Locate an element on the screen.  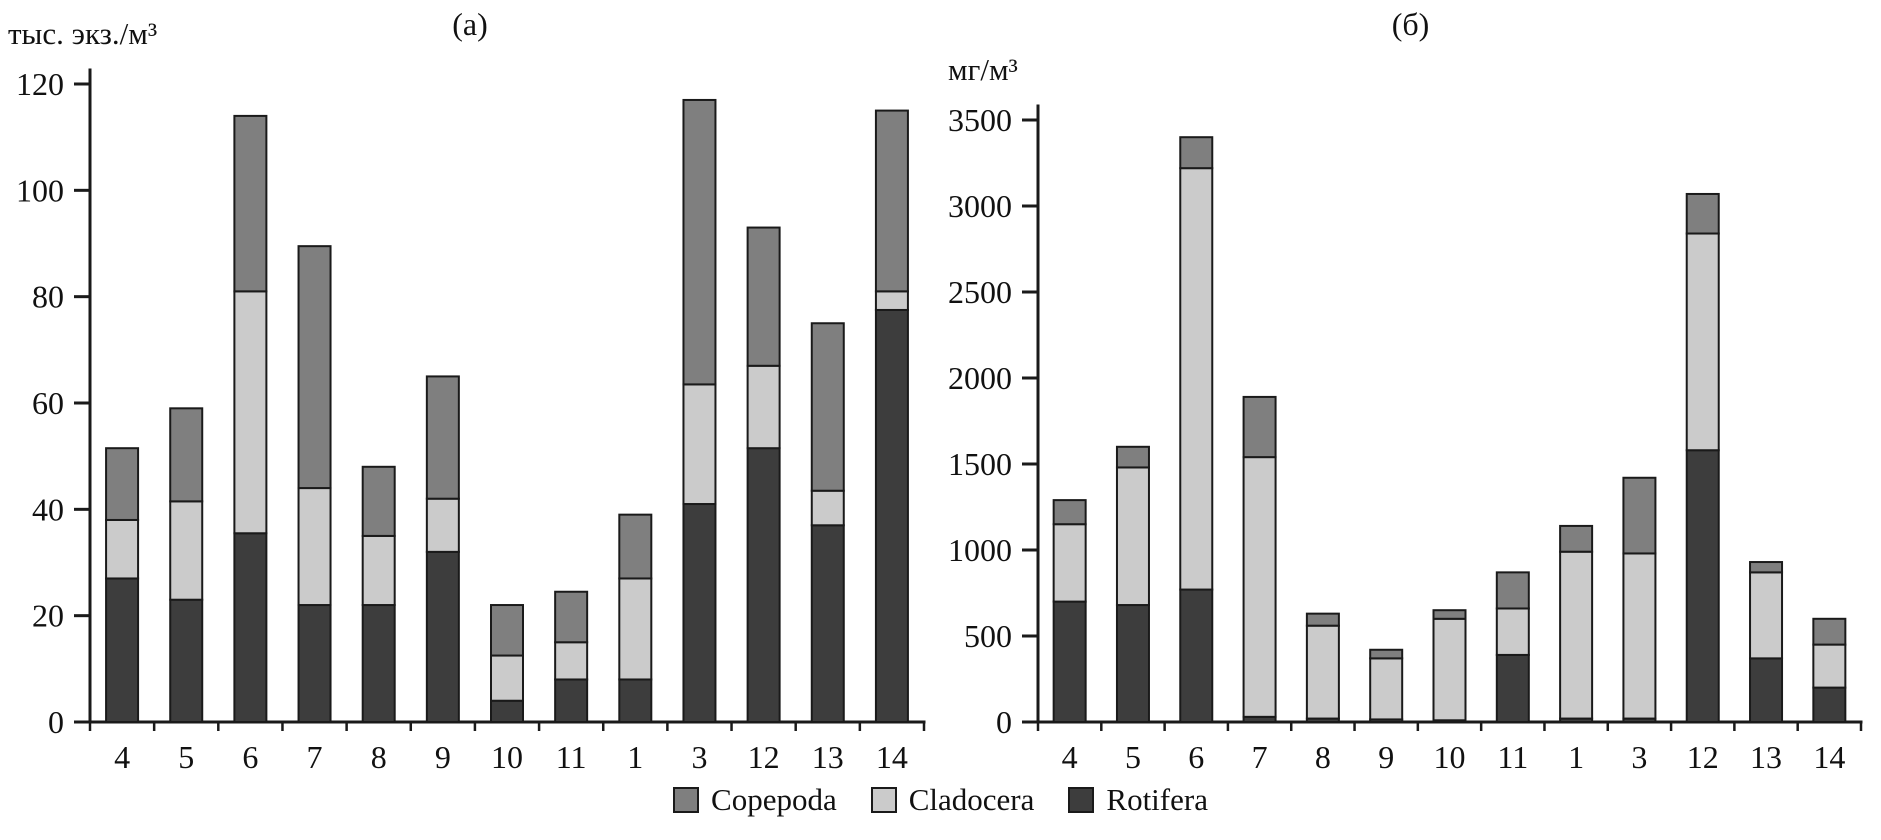
legend-label-rotifera: Rotifera is located at coordinates (1157, 799).